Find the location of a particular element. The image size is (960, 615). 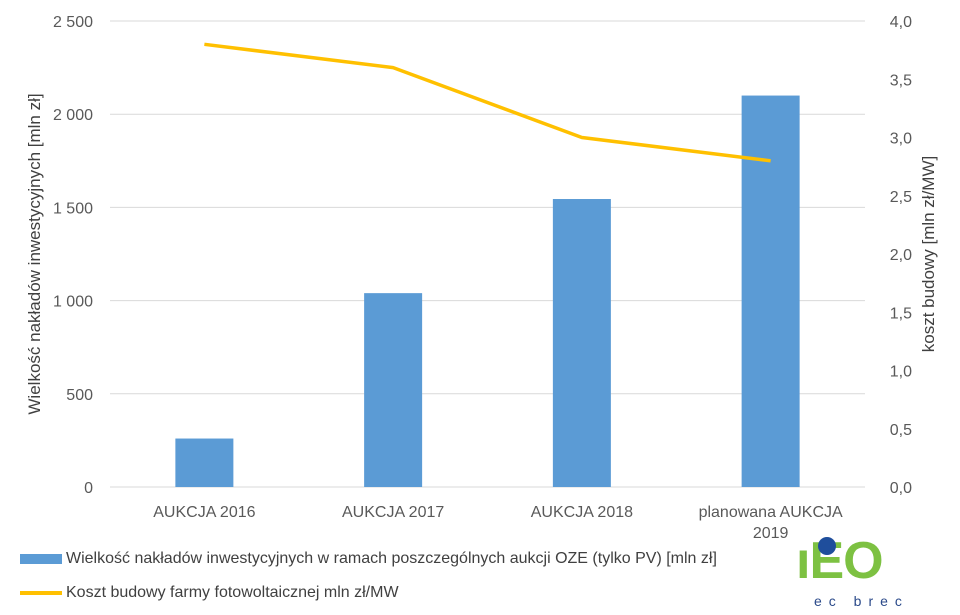

y2-tick-label: 1,0 is located at coordinates (901, 372).